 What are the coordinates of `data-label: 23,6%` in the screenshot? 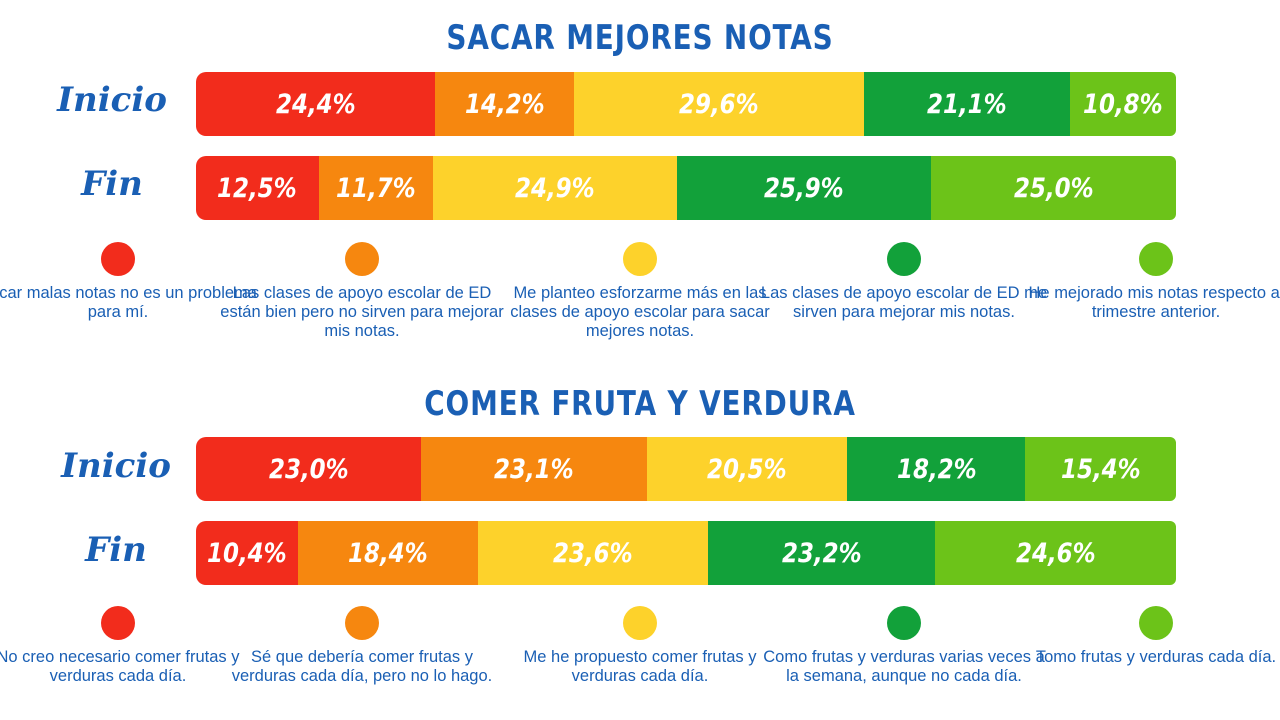 It's located at (593, 553).